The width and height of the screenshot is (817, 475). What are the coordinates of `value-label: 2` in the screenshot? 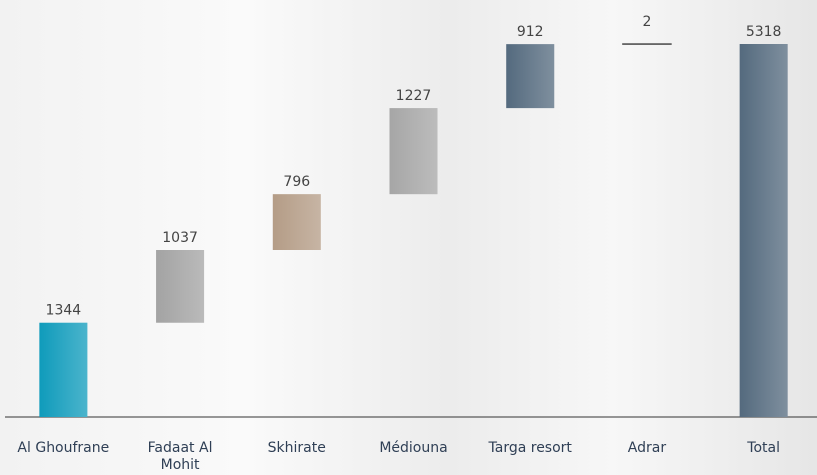 It's located at (646, 22).